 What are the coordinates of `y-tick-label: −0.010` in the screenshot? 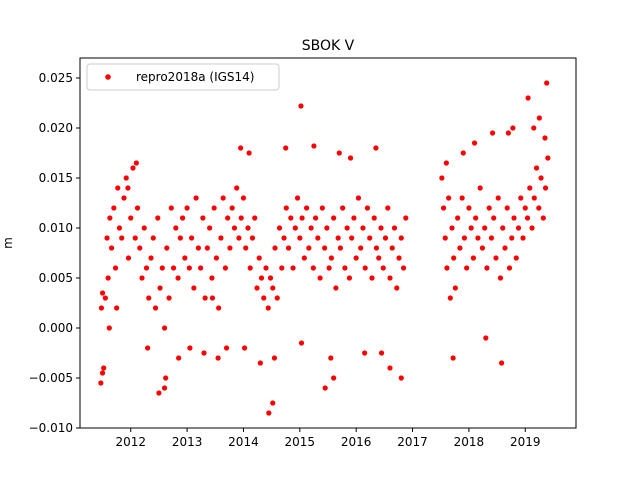 It's located at (51, 428).